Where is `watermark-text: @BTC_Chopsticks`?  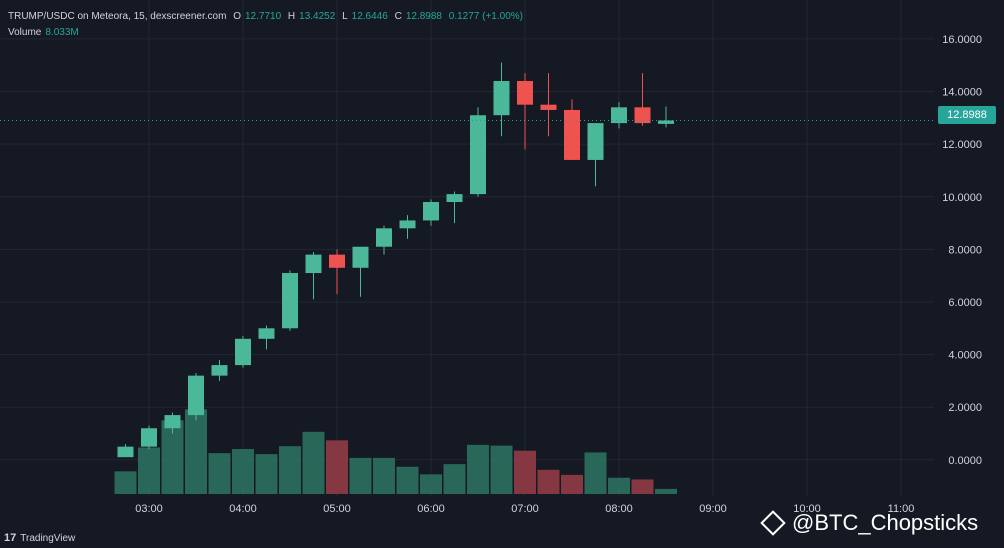
watermark-text: @BTC_Chopsticks is located at coordinates (885, 522).